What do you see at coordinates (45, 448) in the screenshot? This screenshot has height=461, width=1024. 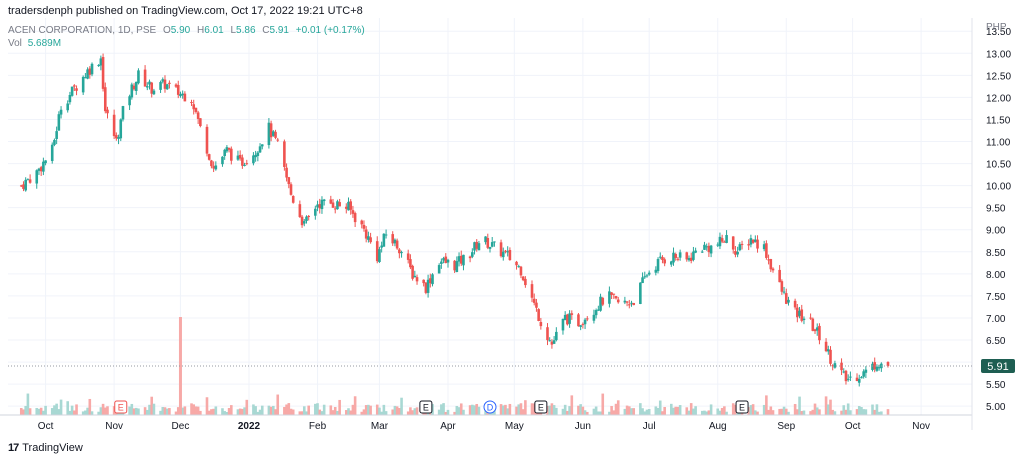 I see `tradingview-logo: 17 TradingView` at bounding box center [45, 448].